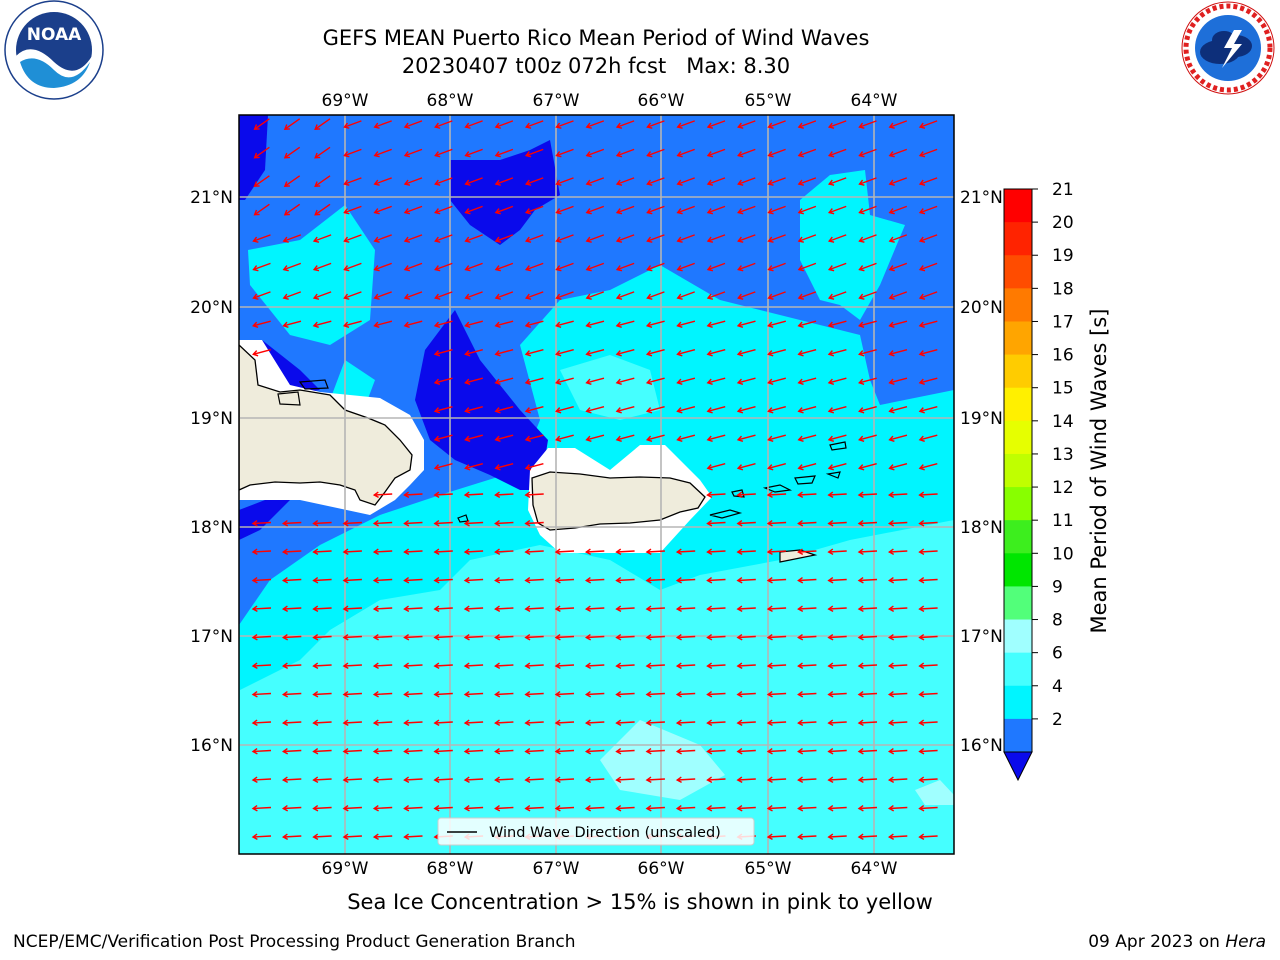 This screenshot has width=1280, height=960. I want to click on island-anguilla, so click(836, 460).